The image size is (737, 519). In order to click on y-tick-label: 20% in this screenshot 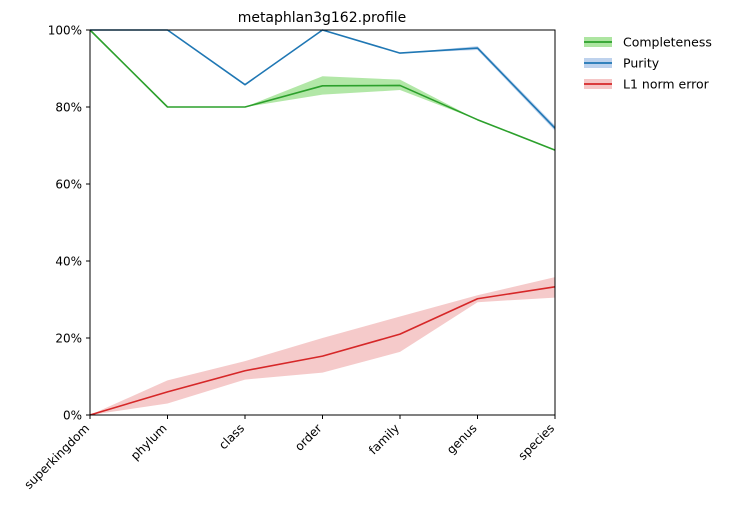, I will do `click(68, 339)`.